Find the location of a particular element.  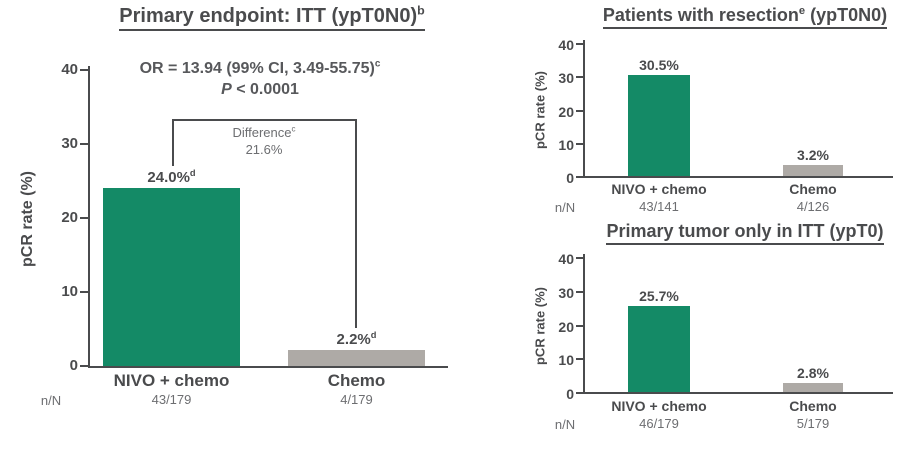

chart-title-text: Patients with resection is located at coordinates (700, 15).